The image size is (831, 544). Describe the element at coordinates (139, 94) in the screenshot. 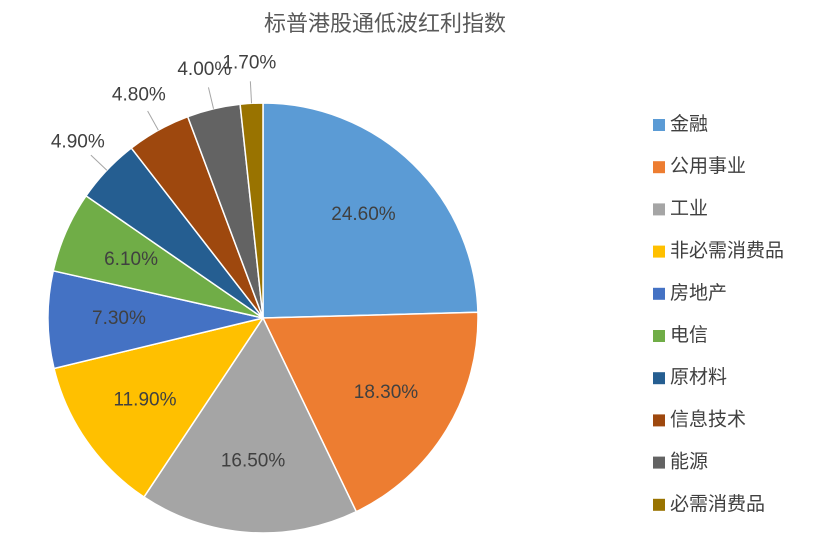

I see `data-label: 4.80%` at that location.